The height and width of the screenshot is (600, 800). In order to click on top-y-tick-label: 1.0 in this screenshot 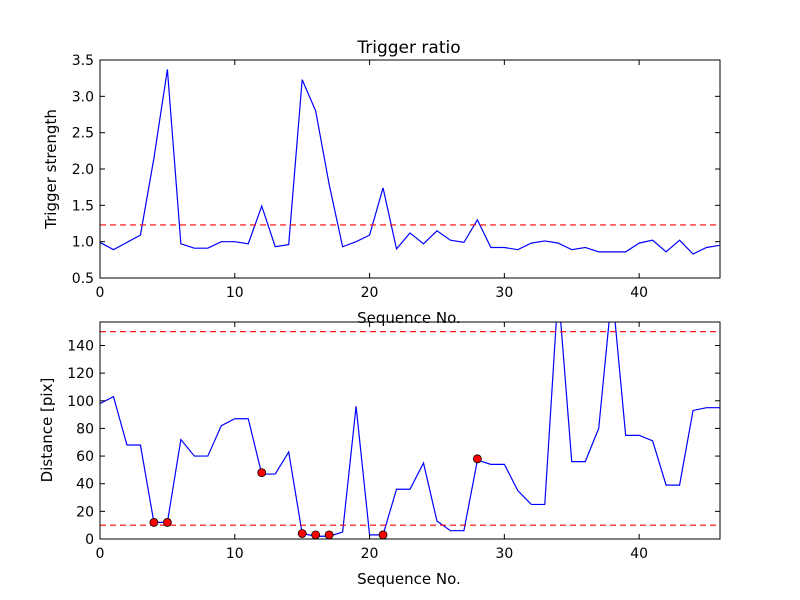, I will do `click(83, 243)`.